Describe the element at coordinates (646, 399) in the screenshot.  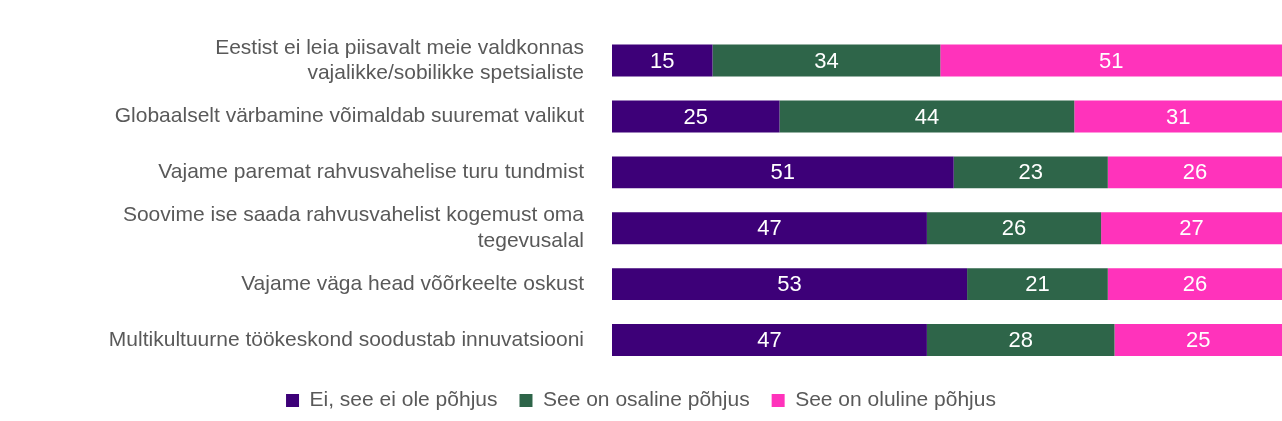
I see `legend-label: See on osaline põhjus` at that location.